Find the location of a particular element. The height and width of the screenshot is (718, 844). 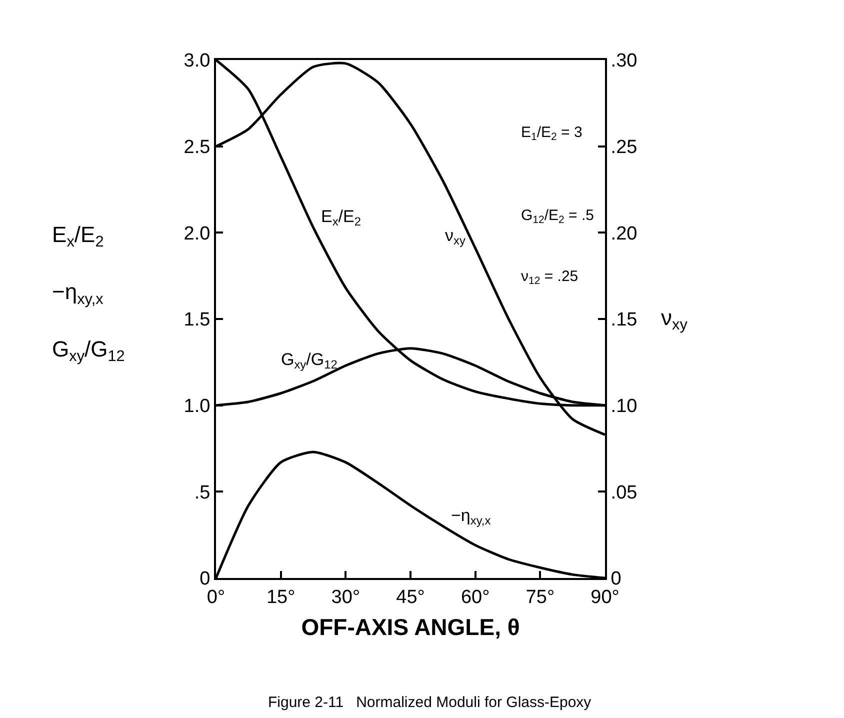

y-tick-label: .5 is located at coordinates (202, 493).